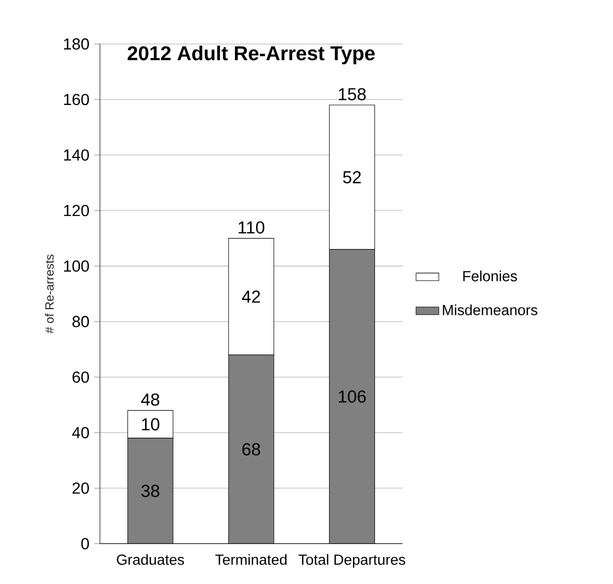 This screenshot has width=613, height=584. I want to click on y-tick-label: 140, so click(76, 155).